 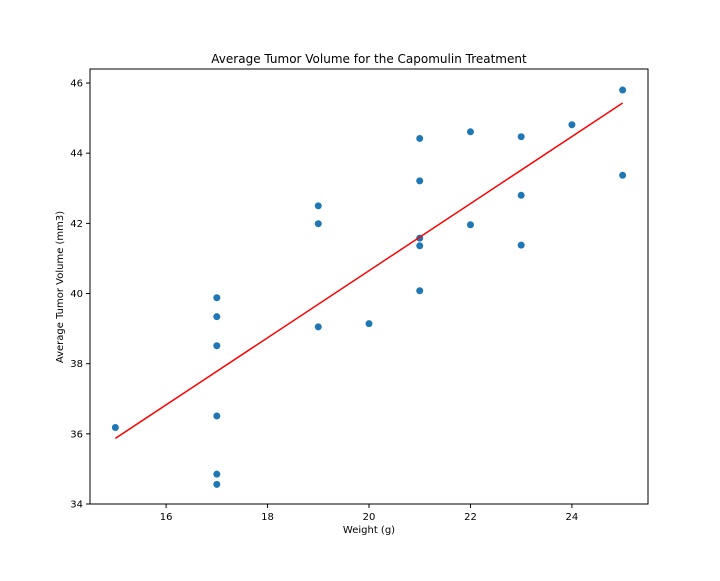 What do you see at coordinates (267, 517) in the screenshot?
I see `x-tick-label: 18` at bounding box center [267, 517].